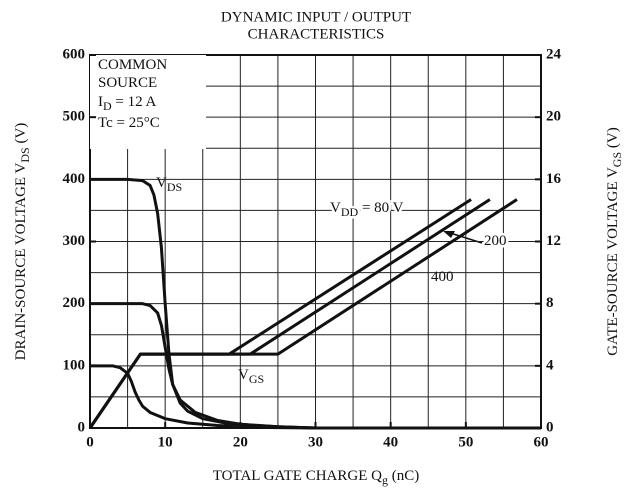 This screenshot has width=631, height=491. Describe the element at coordinates (554, 179) in the screenshot. I see `y2-tick-label: 16` at that location.